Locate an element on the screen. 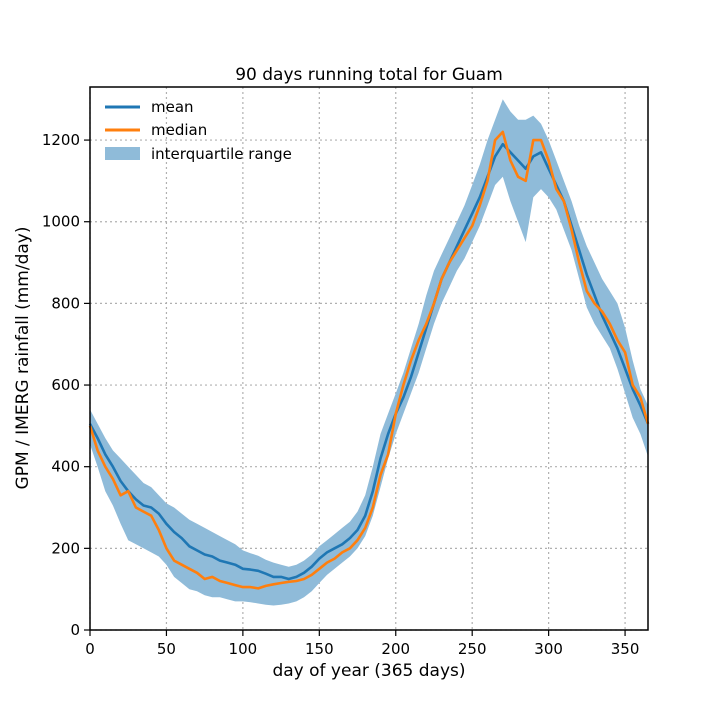 This screenshot has width=720, height=720. y-axis-label: GPM / IMERG rainfall (mm/day) is located at coordinates (23, 358).